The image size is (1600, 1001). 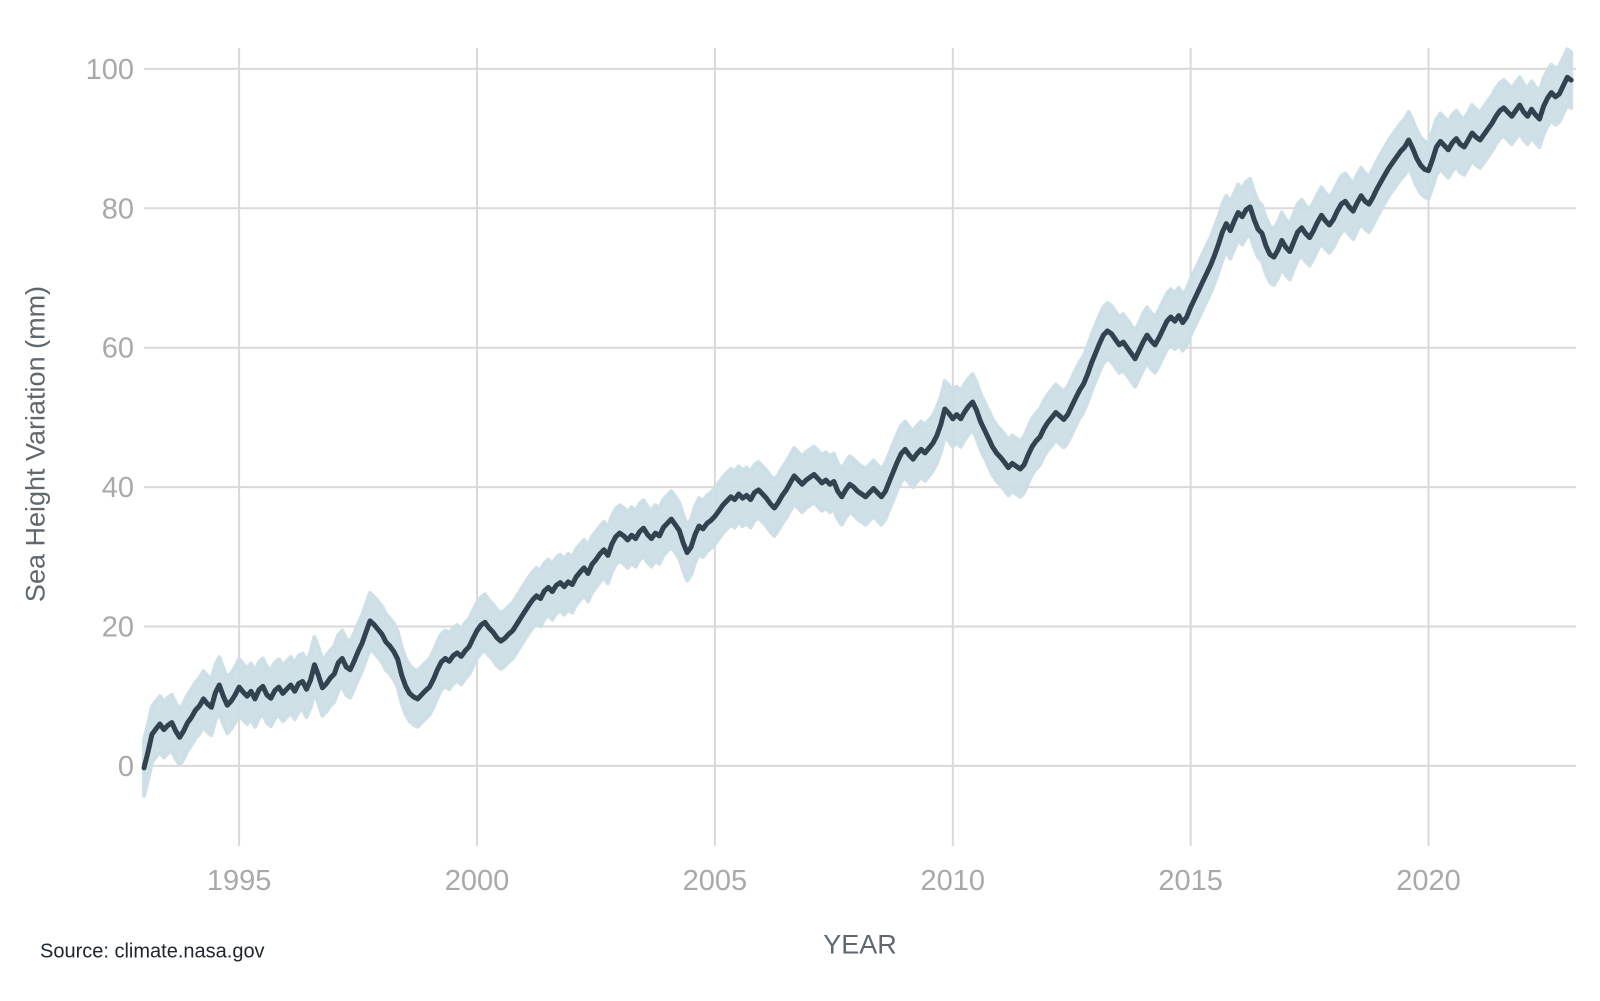 What do you see at coordinates (860, 944) in the screenshot?
I see `x-axis-title: YEAR` at bounding box center [860, 944].